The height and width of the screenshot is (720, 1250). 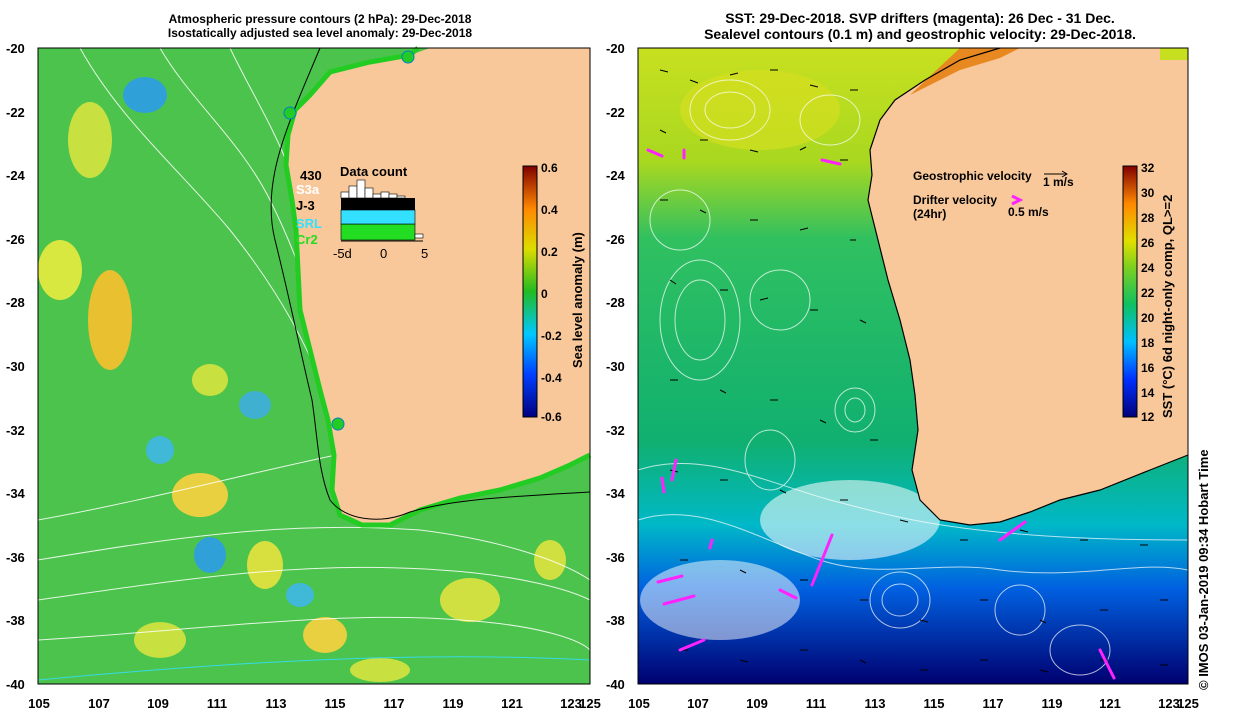 I want to click on drifter-legend-label: Drifter velocity, so click(x=955, y=200).